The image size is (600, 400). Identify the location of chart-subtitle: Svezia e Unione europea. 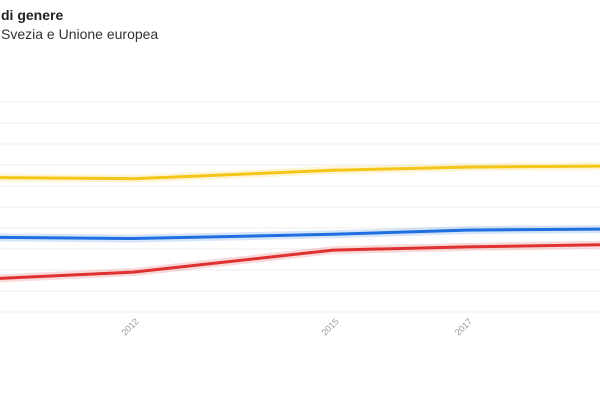
(80, 34).